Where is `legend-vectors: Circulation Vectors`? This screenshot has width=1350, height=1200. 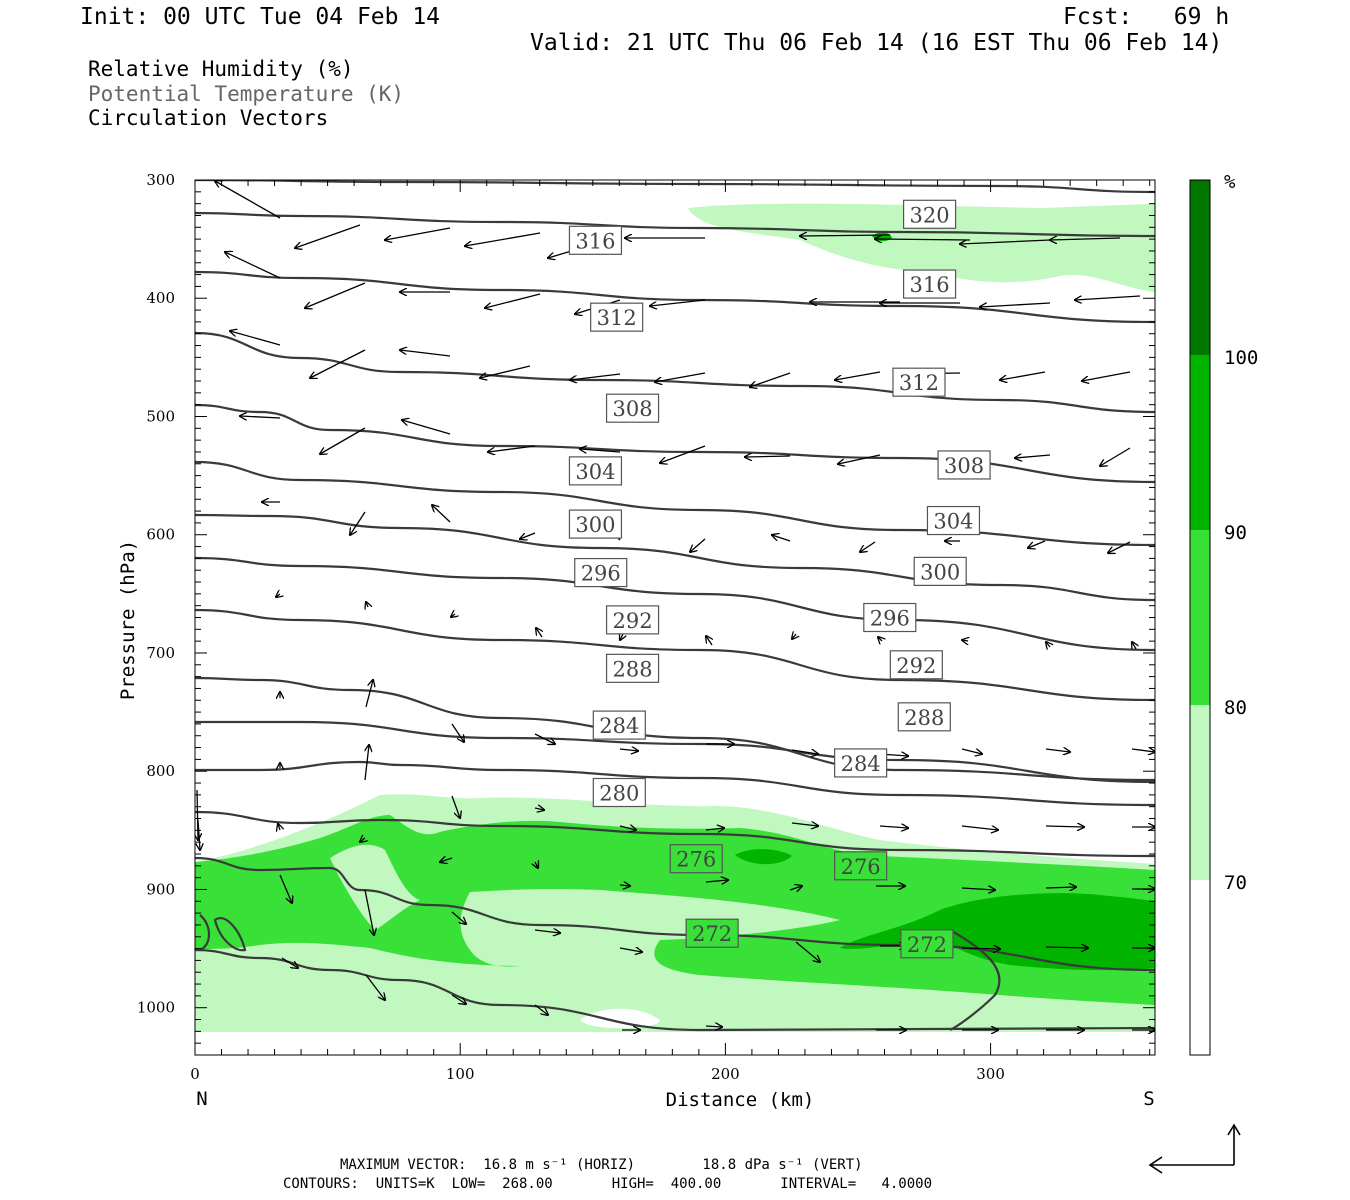 legend-vectors: Circulation Vectors is located at coordinates (208, 118).